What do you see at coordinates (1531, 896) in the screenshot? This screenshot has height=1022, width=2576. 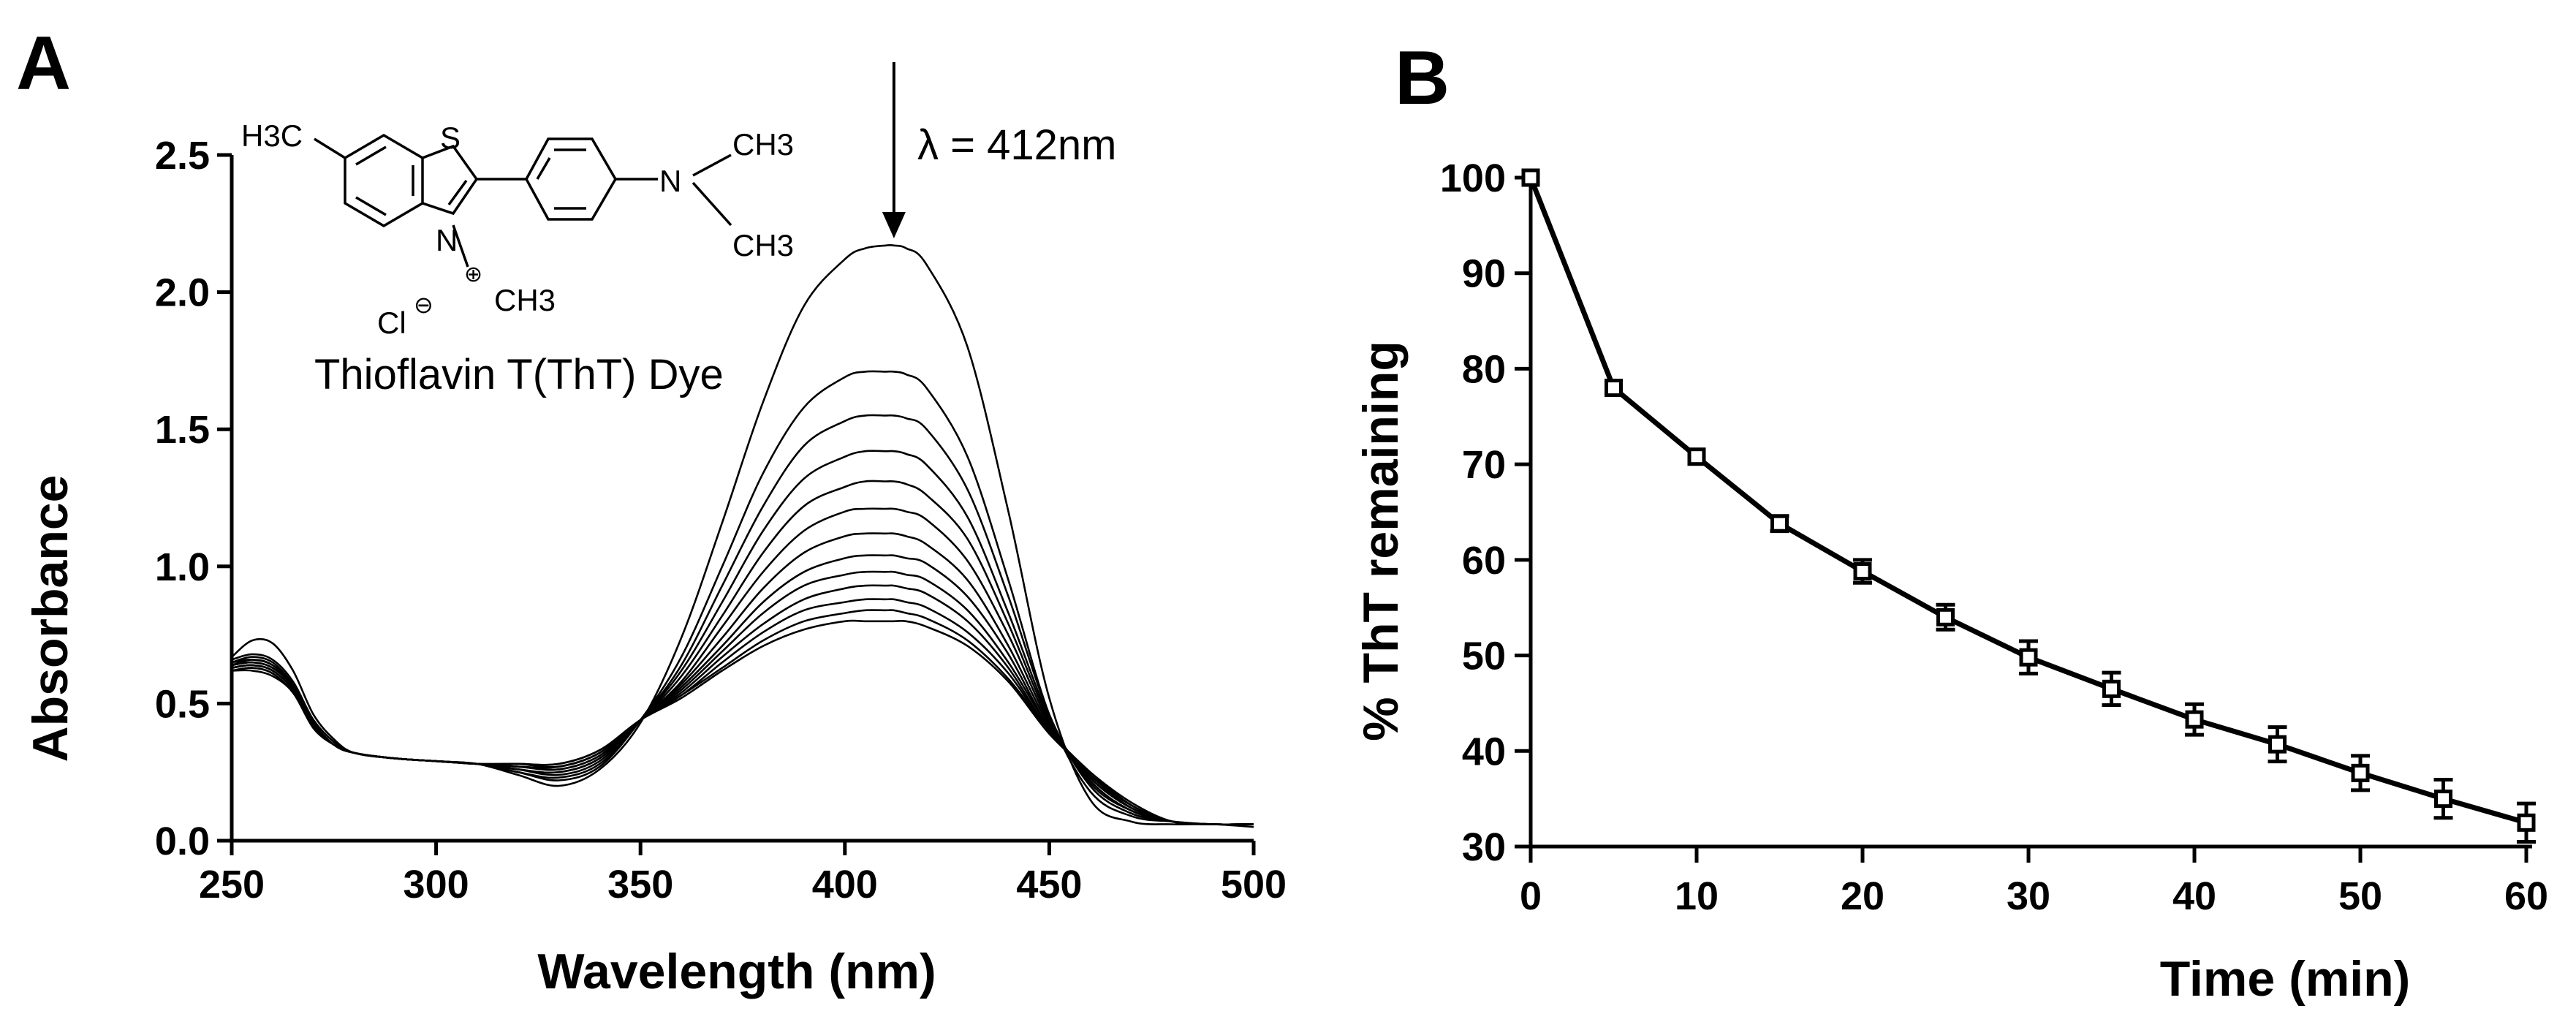 I see `panel-b-x-tick-label: 0` at bounding box center [1531, 896].